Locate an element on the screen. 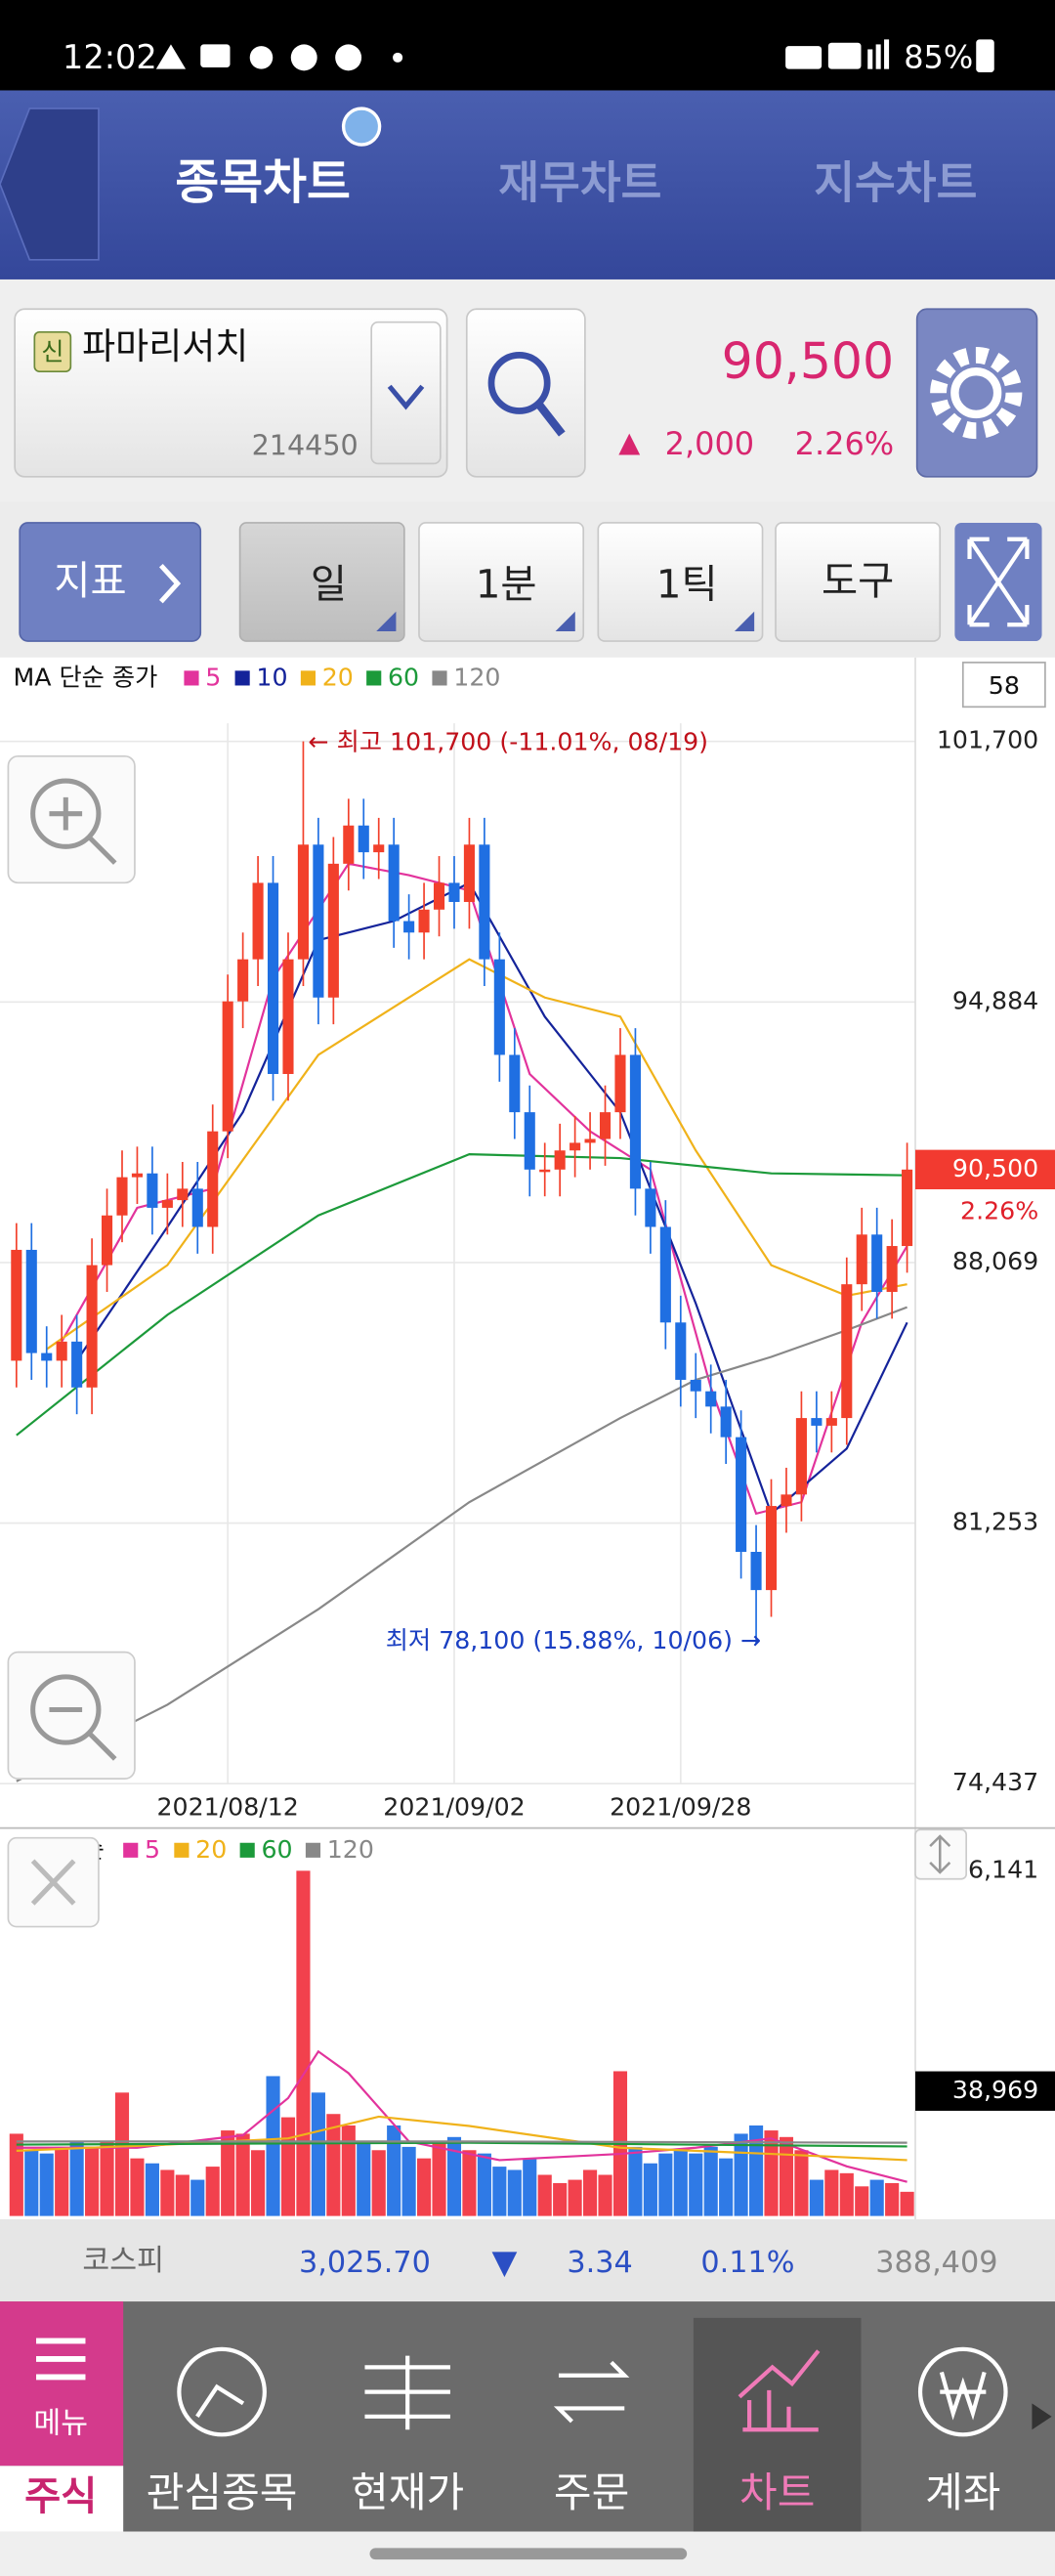 This screenshot has width=1055, height=2576. indicator-label: 지표 is located at coordinates (90, 581).